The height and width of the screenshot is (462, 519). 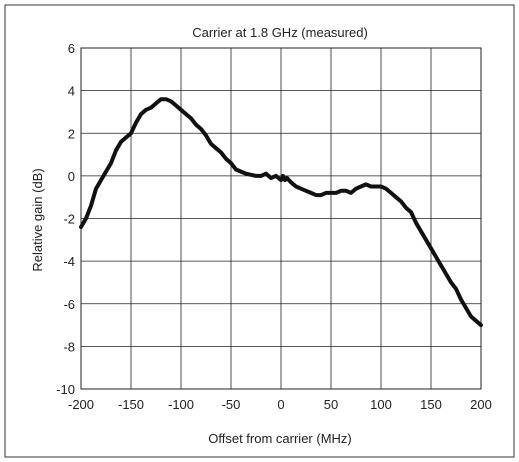 What do you see at coordinates (71, 91) in the screenshot?
I see `y-tick-label: 4` at bounding box center [71, 91].